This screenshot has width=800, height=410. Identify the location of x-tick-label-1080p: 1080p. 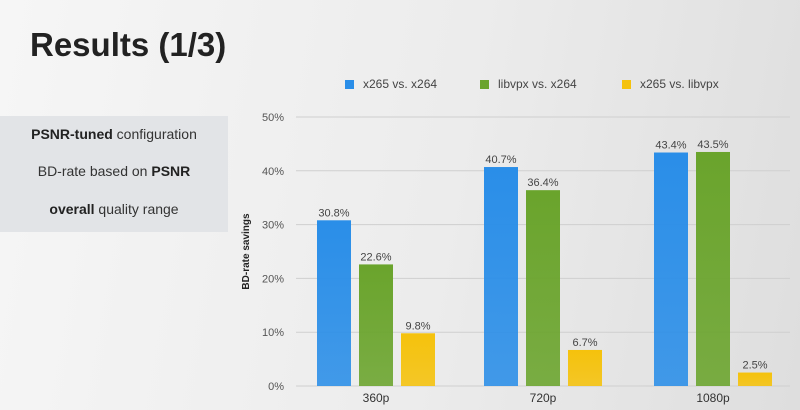
(713, 398).